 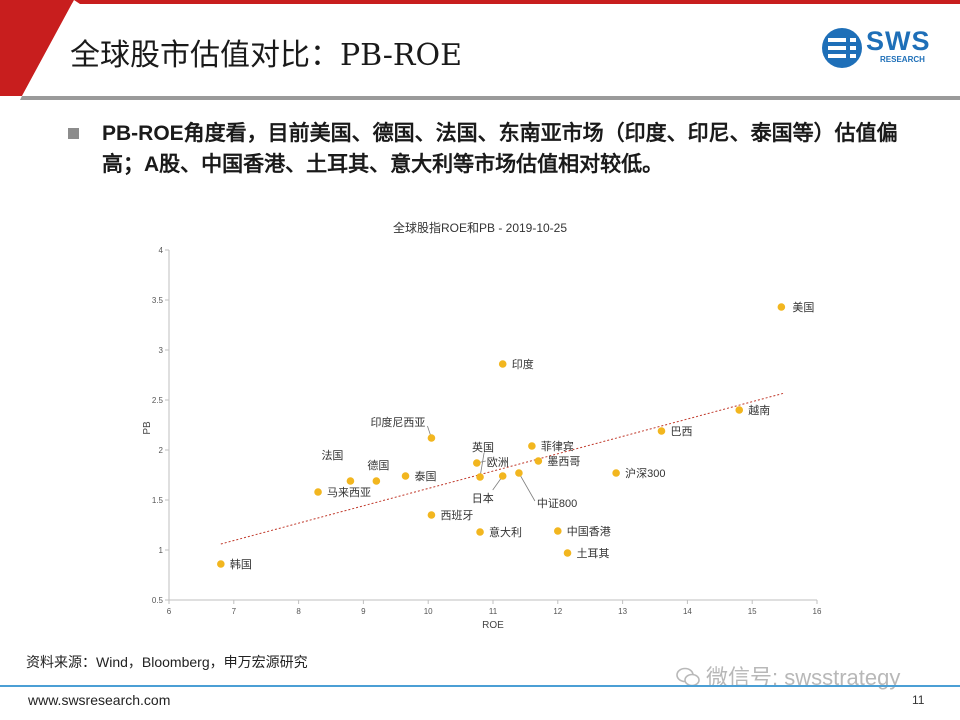 What do you see at coordinates (557, 503) in the screenshot?
I see `data-label: 中证800` at bounding box center [557, 503].